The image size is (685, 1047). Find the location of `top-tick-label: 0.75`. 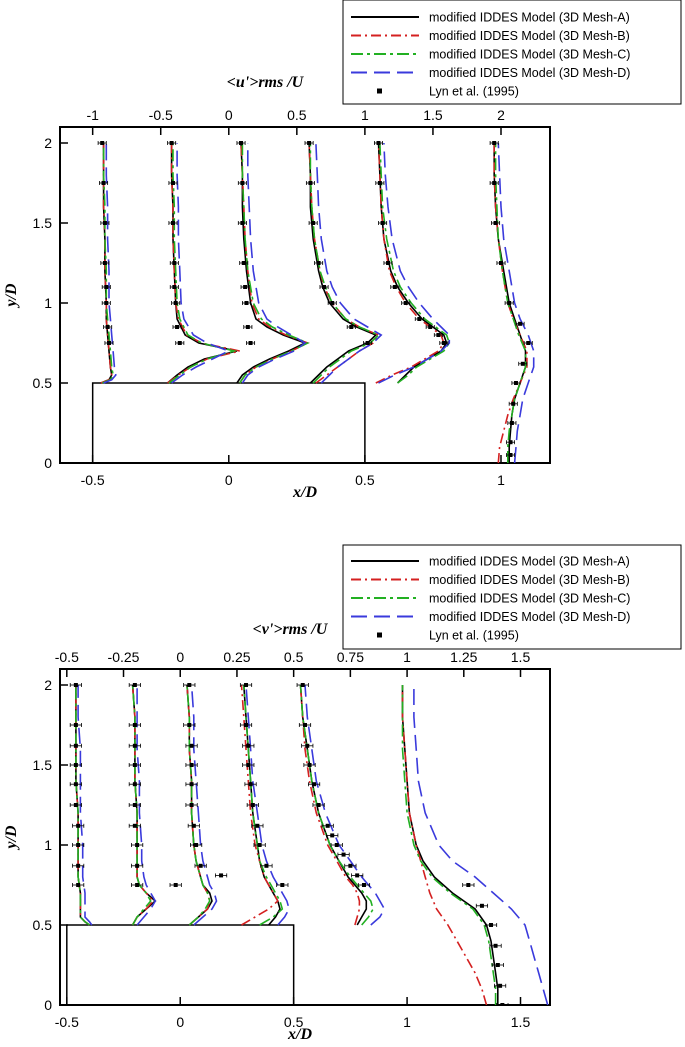

top-tick-label: 0.75 is located at coordinates (350, 657).